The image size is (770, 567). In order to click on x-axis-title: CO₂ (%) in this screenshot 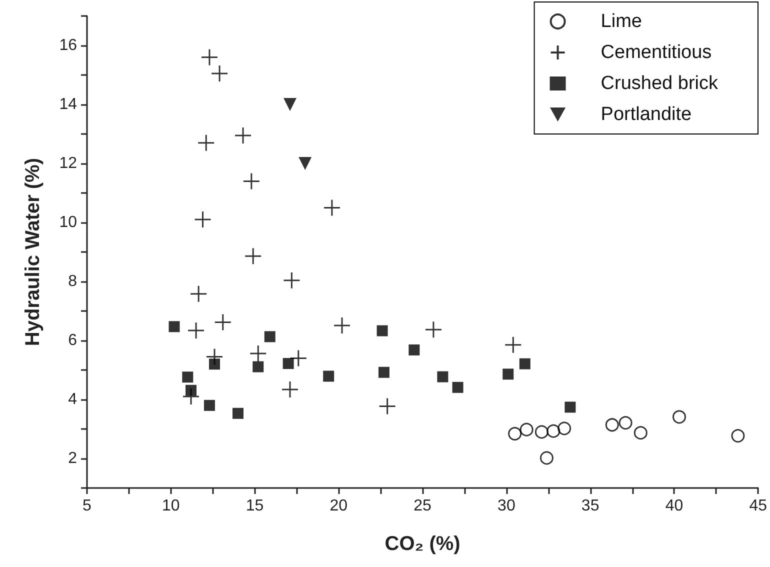, I will do `click(422, 544)`.